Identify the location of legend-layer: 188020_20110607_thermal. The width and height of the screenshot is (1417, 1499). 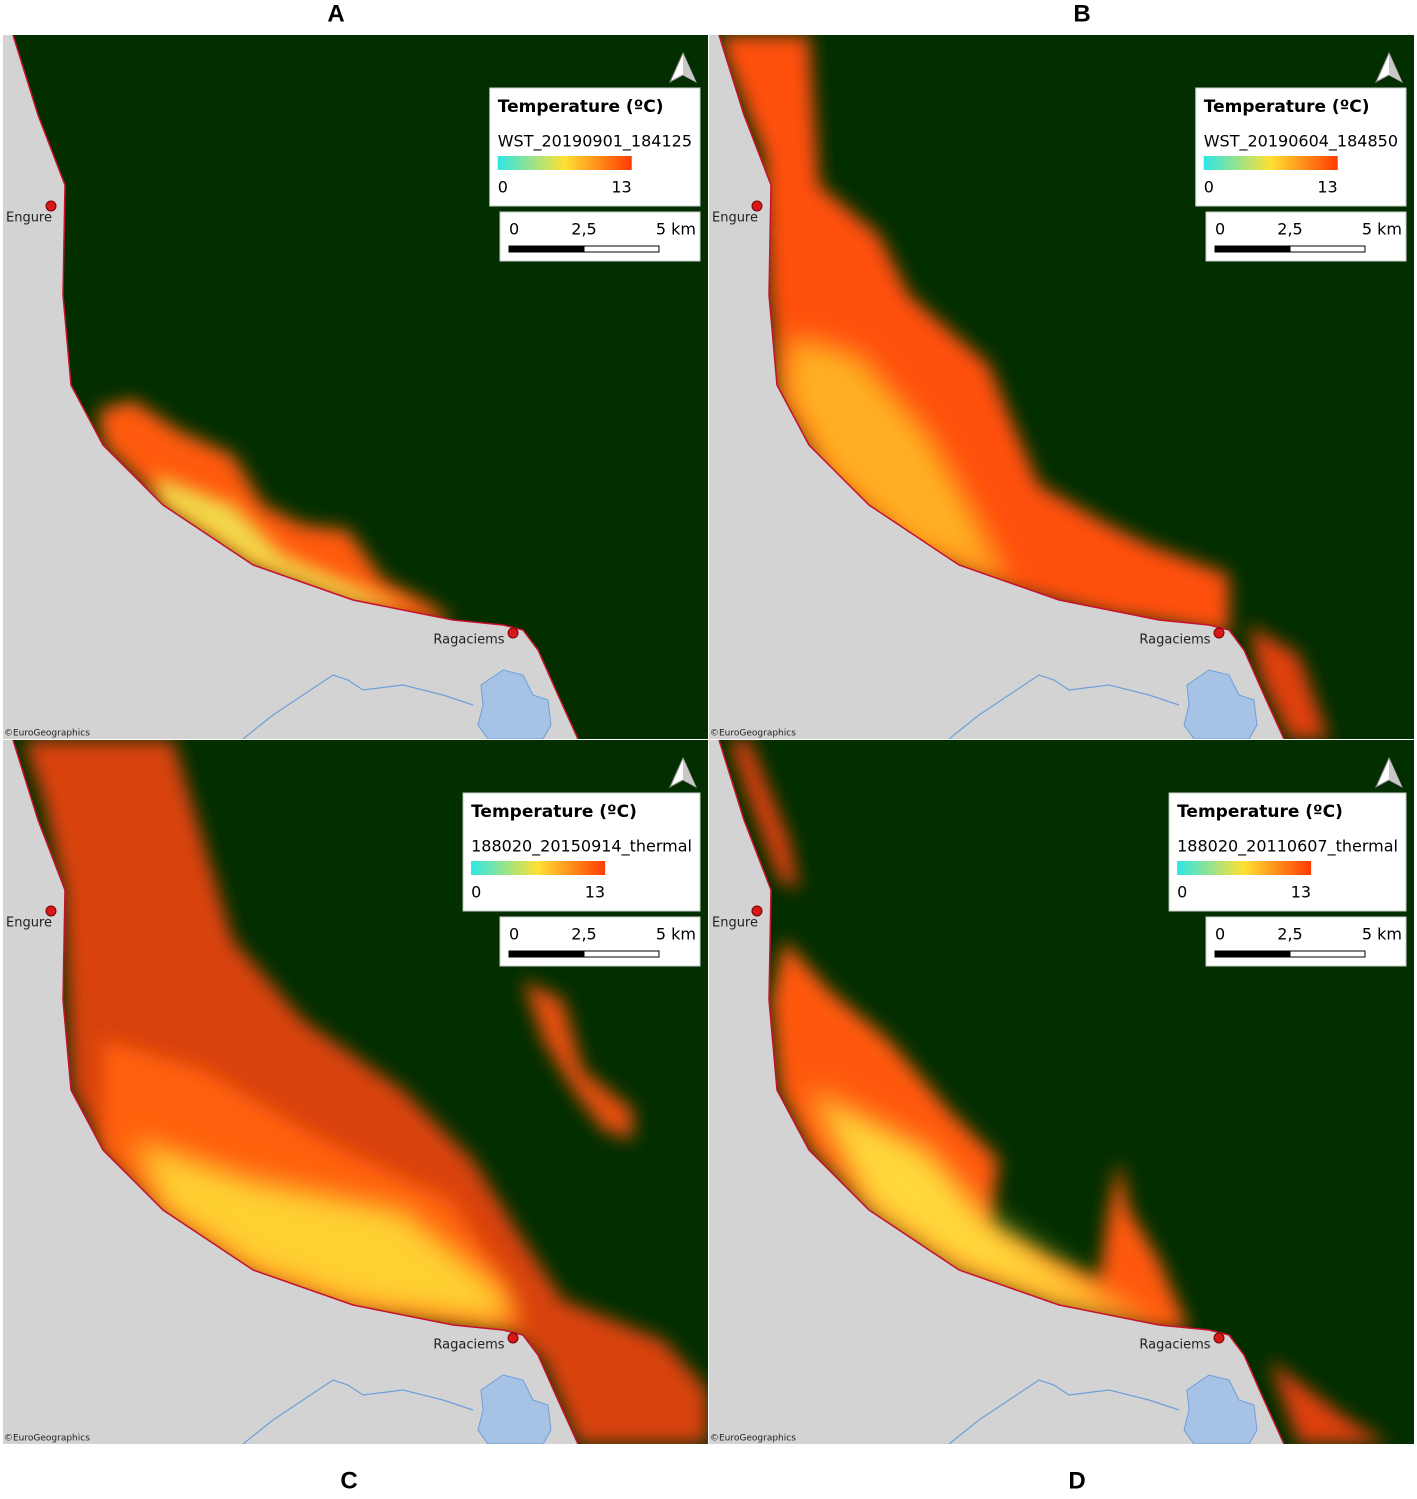
(1287, 847).